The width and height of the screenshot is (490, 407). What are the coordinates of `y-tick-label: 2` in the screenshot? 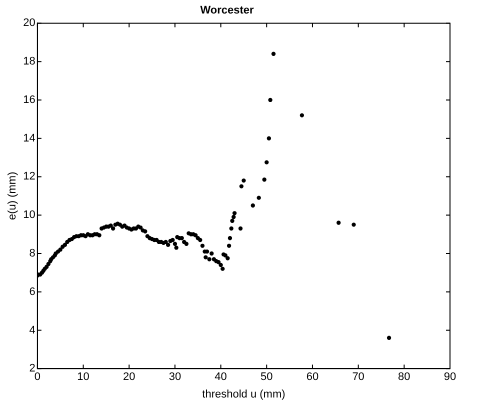 It's located at (32, 368).